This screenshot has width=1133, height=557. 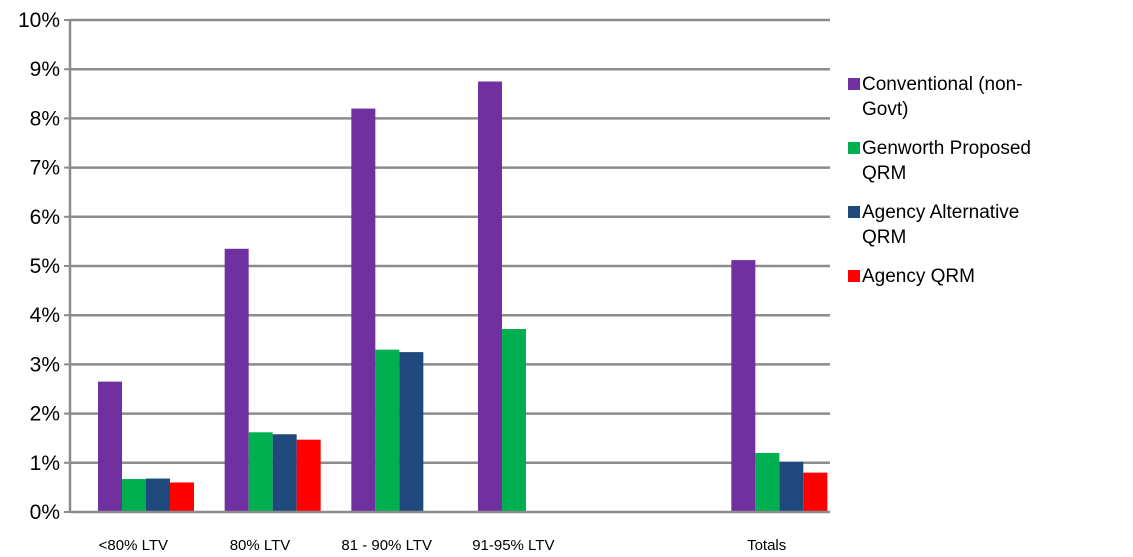 I want to click on y-tick-label: 2%, so click(x=45, y=414).